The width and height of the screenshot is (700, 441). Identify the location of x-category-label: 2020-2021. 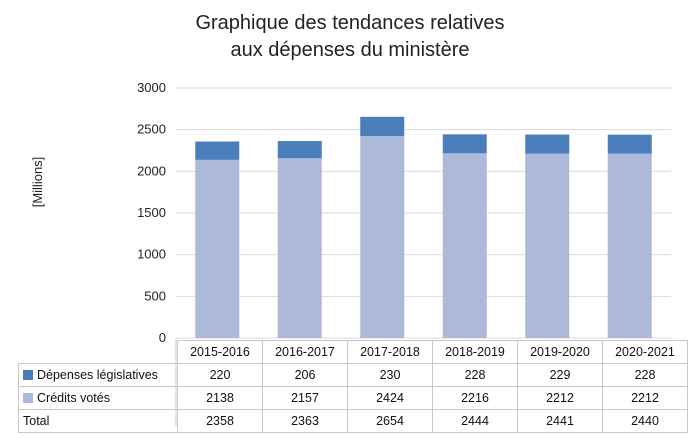
(645, 352).